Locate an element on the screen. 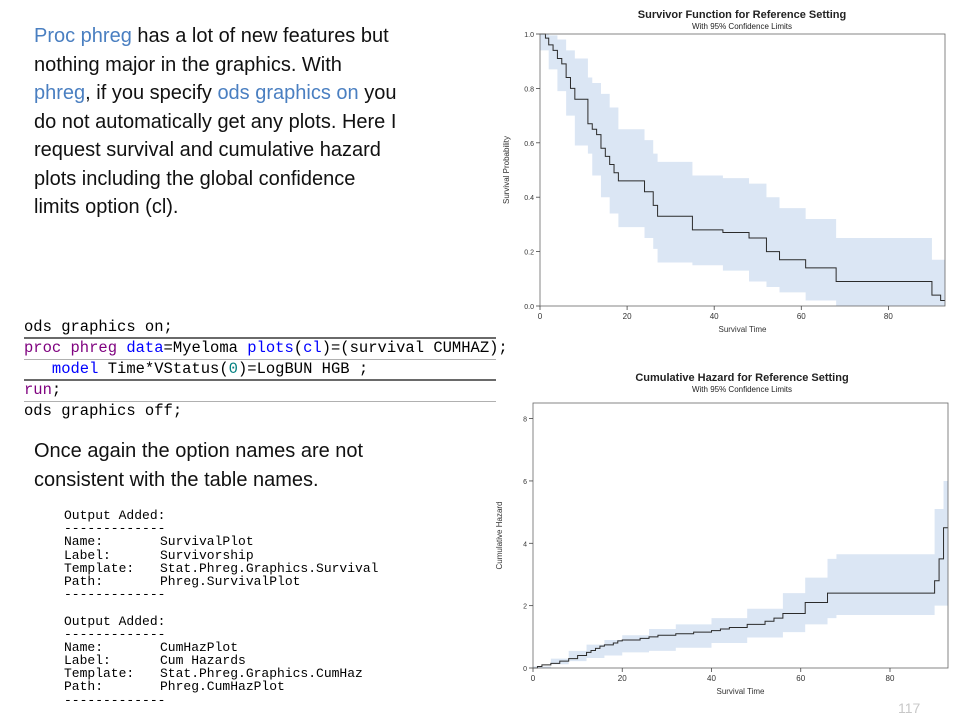  log-value: Stat.Phreg.Graphics.Survival is located at coordinates (269, 568).